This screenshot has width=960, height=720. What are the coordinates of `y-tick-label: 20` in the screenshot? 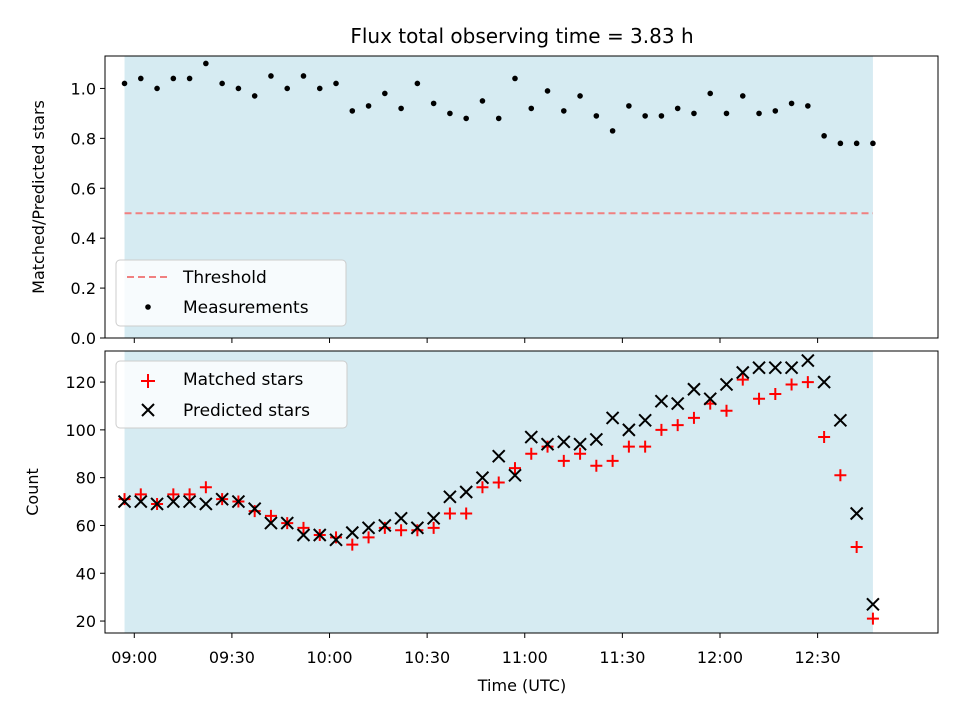 It's located at (86, 621).